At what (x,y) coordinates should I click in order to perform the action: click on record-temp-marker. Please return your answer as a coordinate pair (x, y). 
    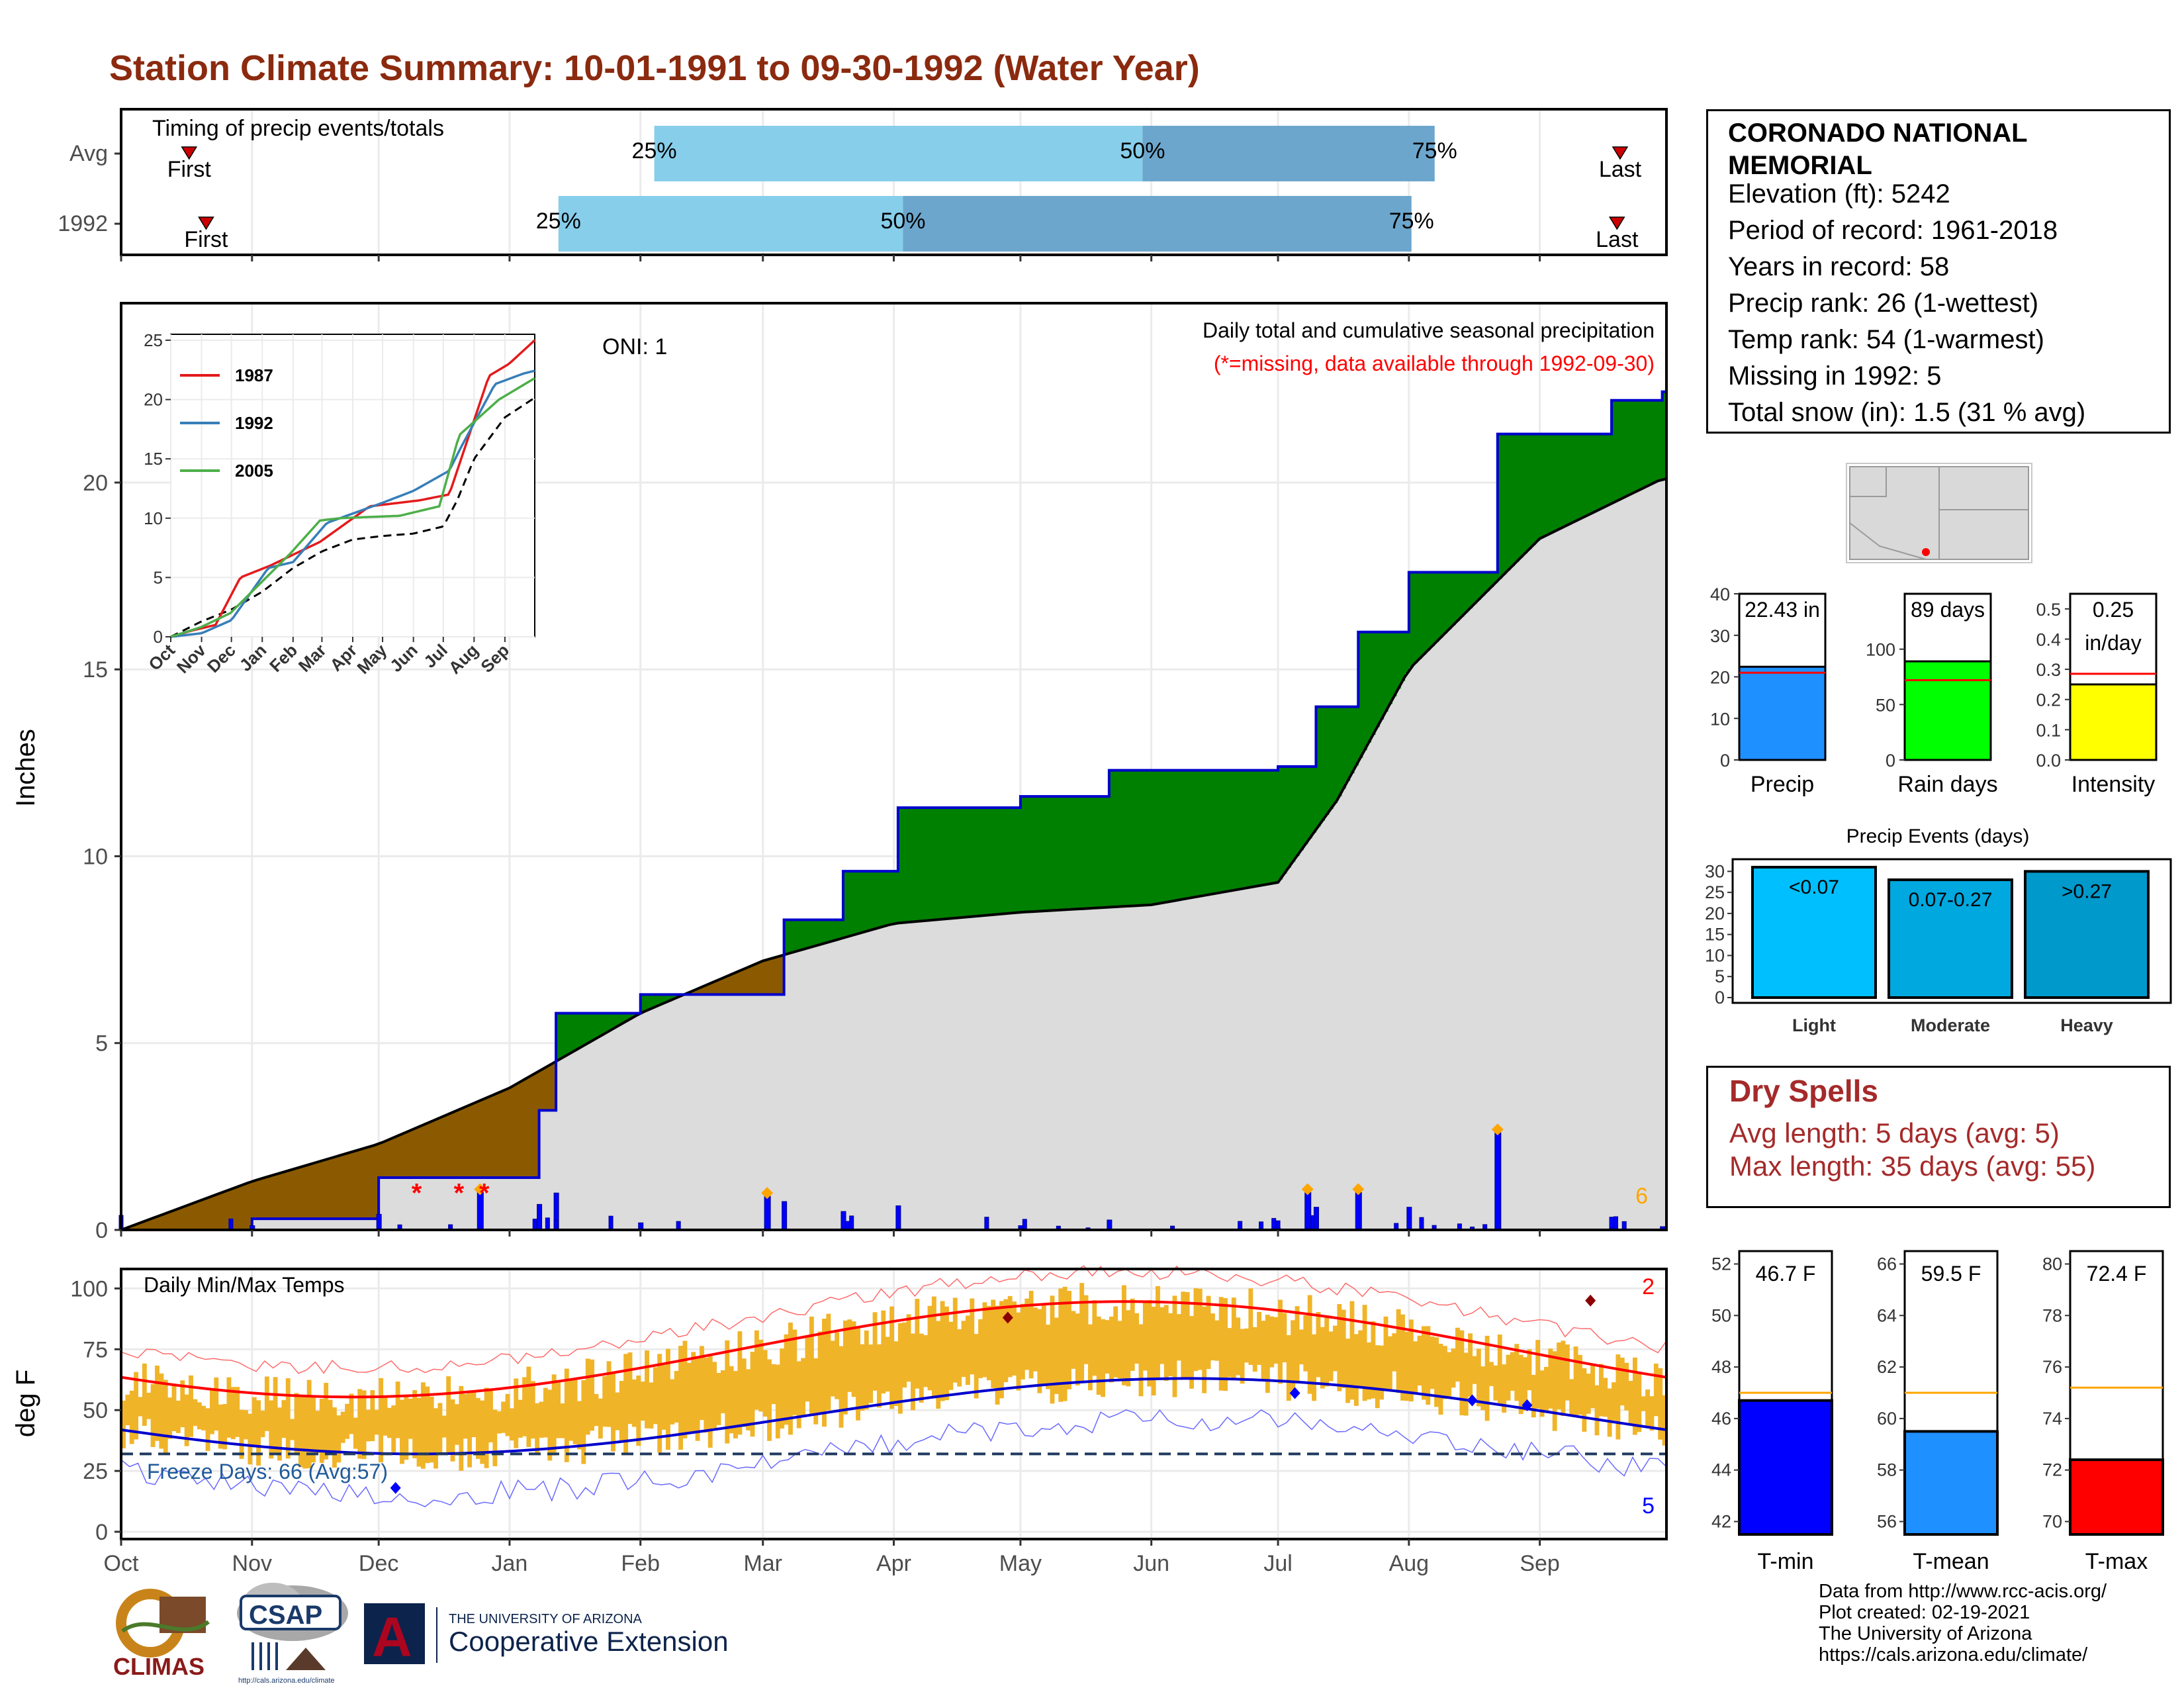
    Looking at the image, I should click on (1294, 1393).